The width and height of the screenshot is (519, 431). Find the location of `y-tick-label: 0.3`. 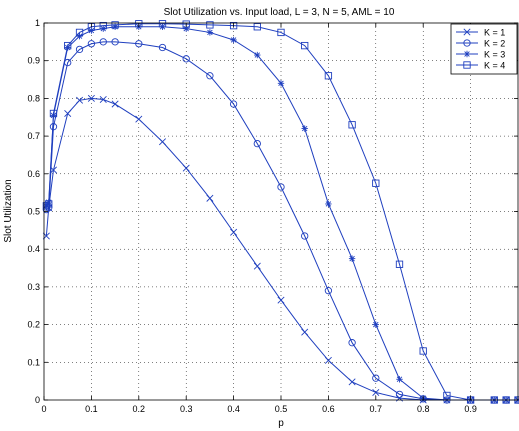

y-tick-label: 0.3 is located at coordinates (33, 287).